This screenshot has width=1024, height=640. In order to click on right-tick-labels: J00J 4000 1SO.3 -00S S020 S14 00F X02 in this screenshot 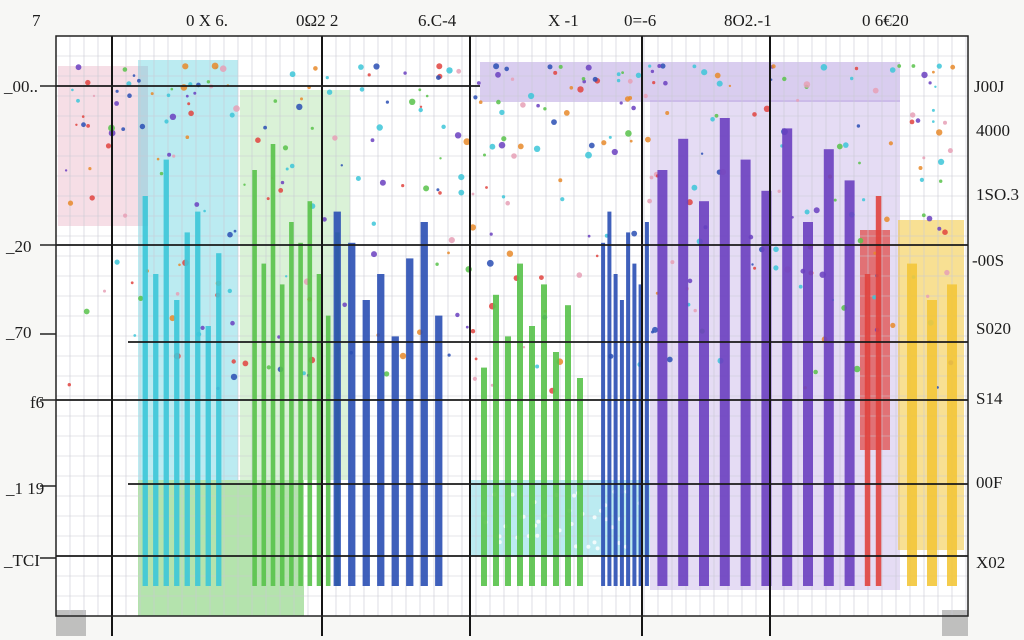, I will do `click(995, 324)`.